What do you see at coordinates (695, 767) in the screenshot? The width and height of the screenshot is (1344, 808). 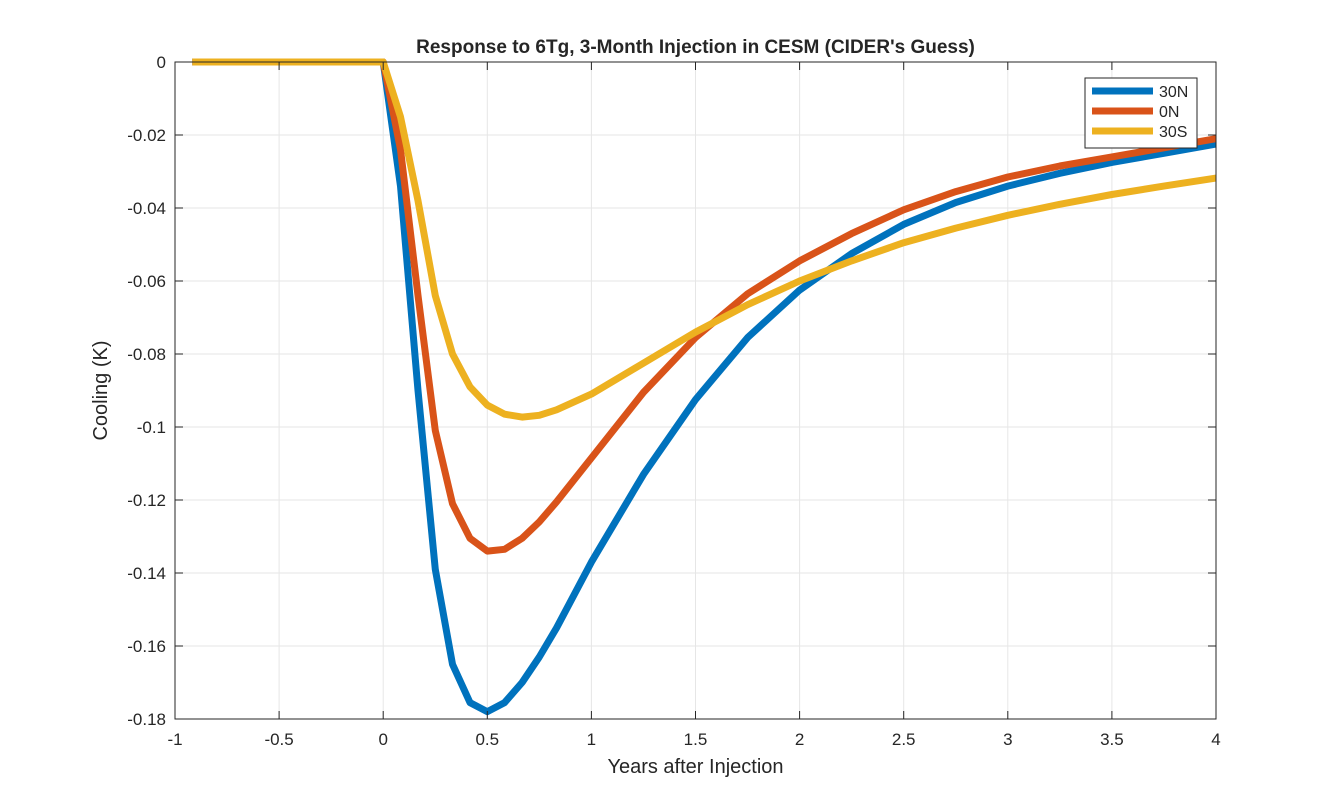 I see `x-axis-label: Years after Injection` at bounding box center [695, 767].